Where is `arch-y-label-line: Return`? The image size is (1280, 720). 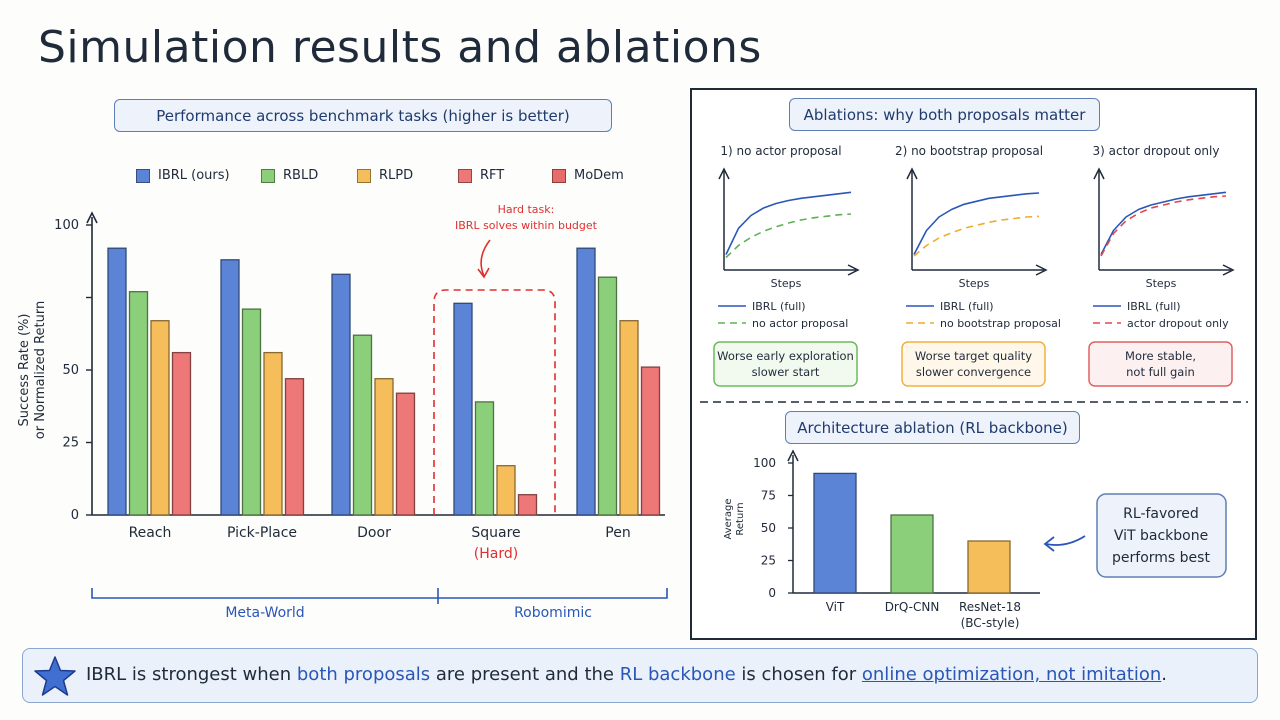 arch-y-label-line: Return is located at coordinates (740, 518).